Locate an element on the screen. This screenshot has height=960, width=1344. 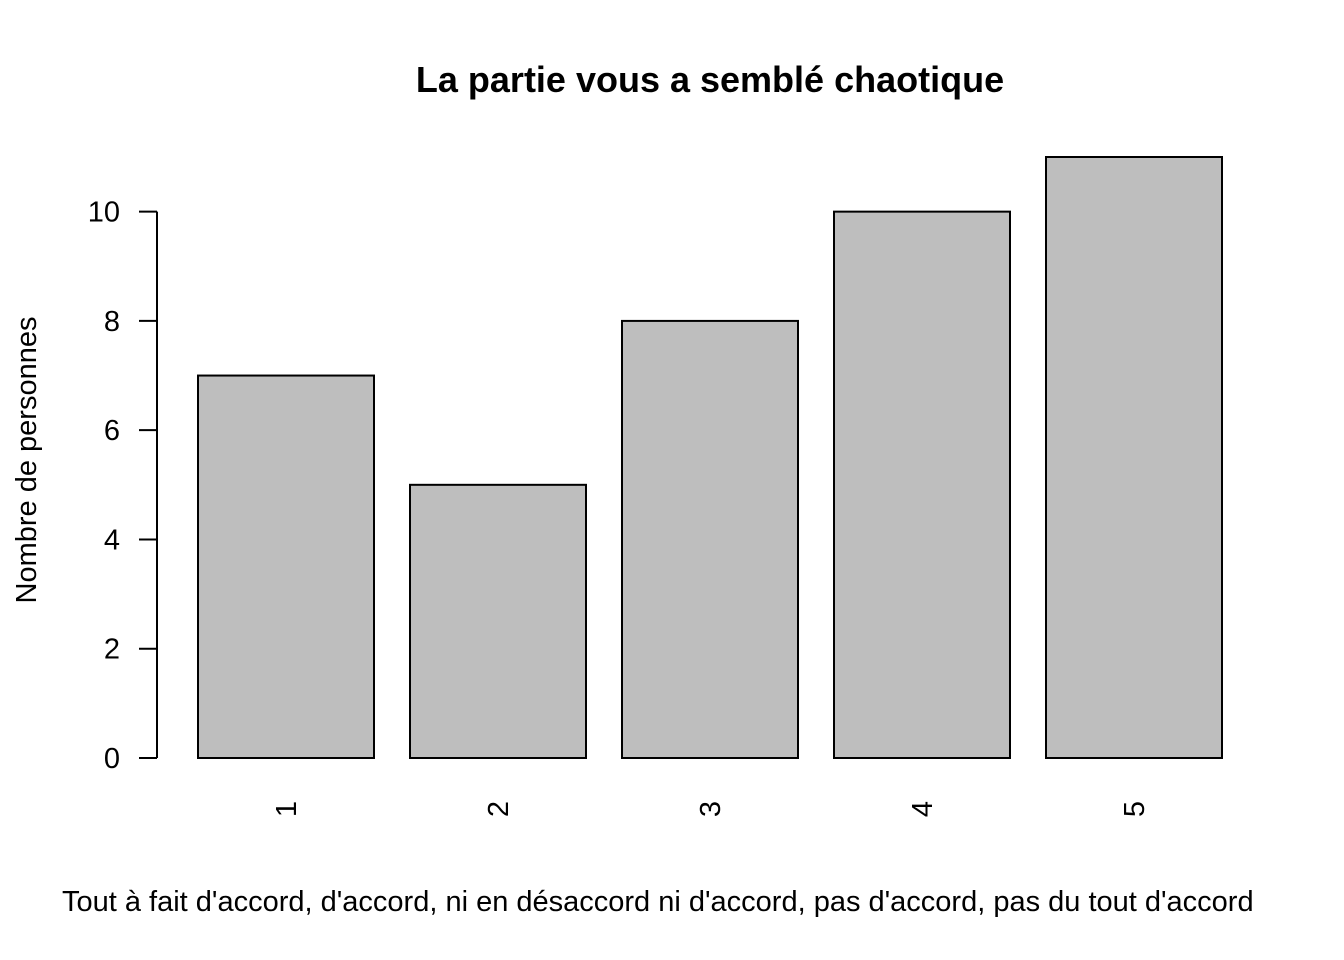
x-tick-labels: 1 2 3 4 5 is located at coordinates (711, 809).